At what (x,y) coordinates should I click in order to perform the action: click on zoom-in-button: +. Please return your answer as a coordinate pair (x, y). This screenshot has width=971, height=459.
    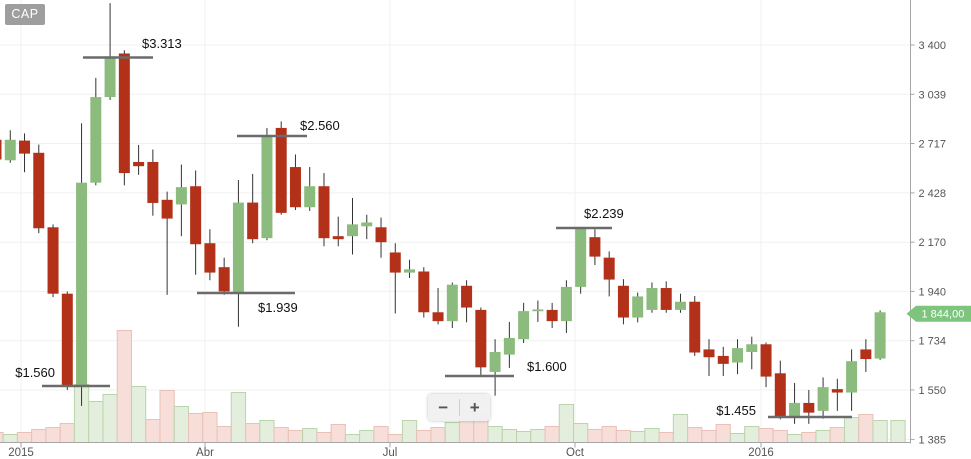
    Looking at the image, I should click on (474, 407).